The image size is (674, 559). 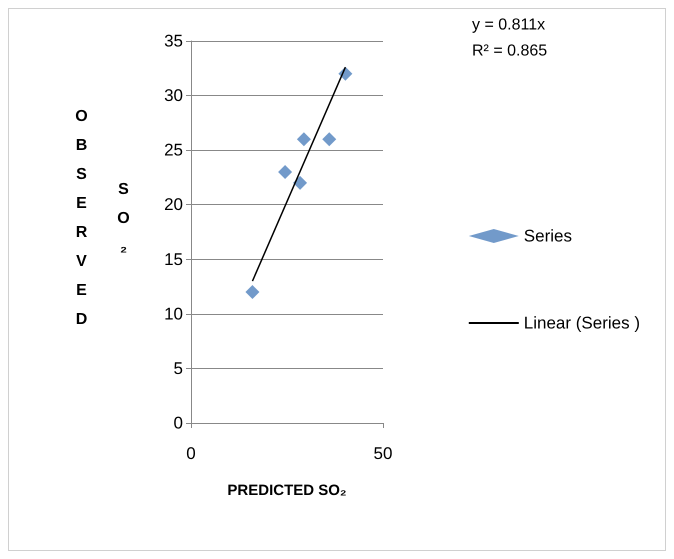 What do you see at coordinates (173, 259) in the screenshot?
I see `y-tick-label: 15` at bounding box center [173, 259].